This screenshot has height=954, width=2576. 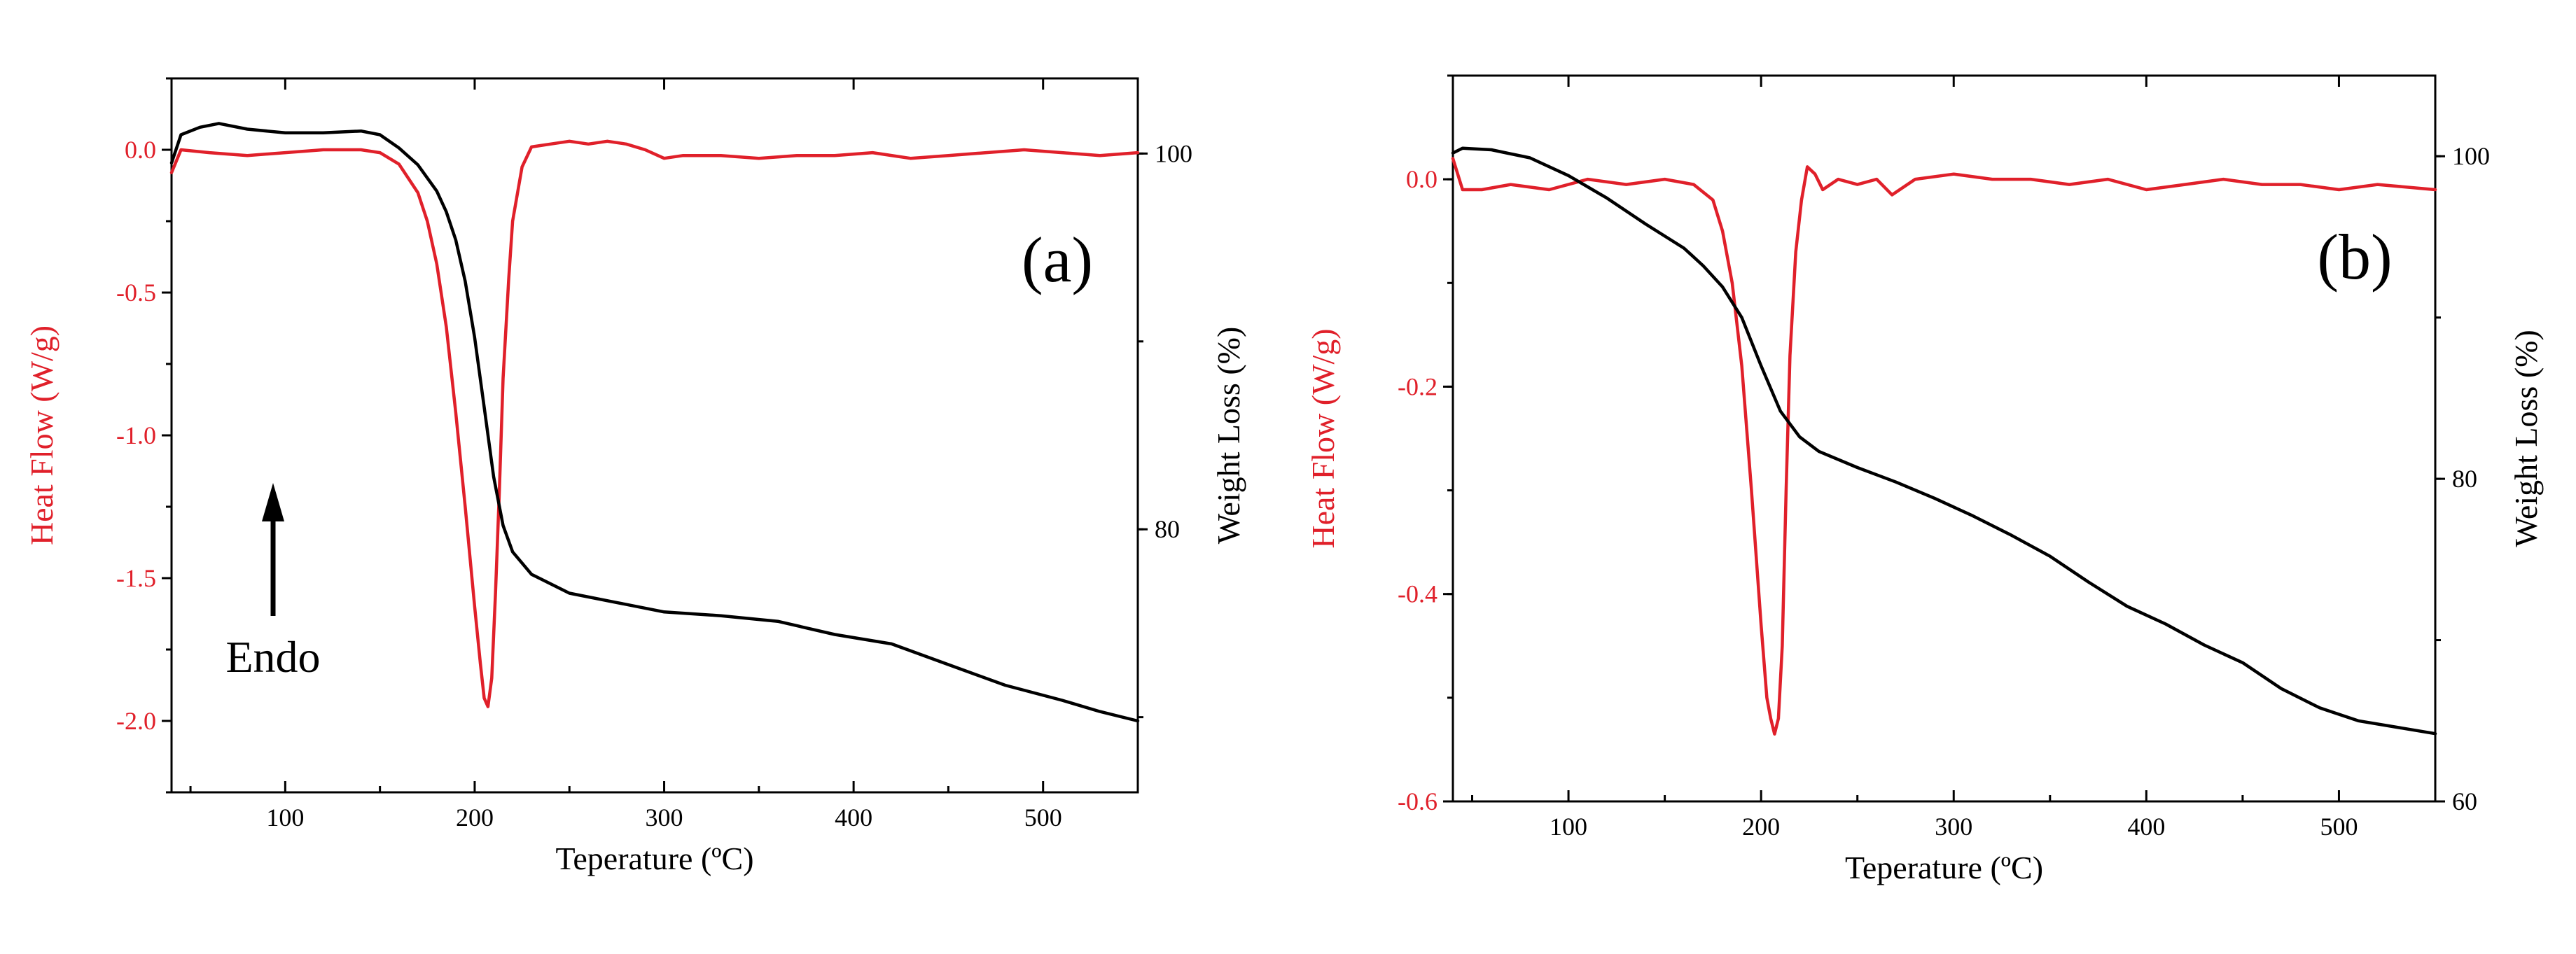 I want to click on y-left-tick-label: -2.0, so click(x=136, y=721).